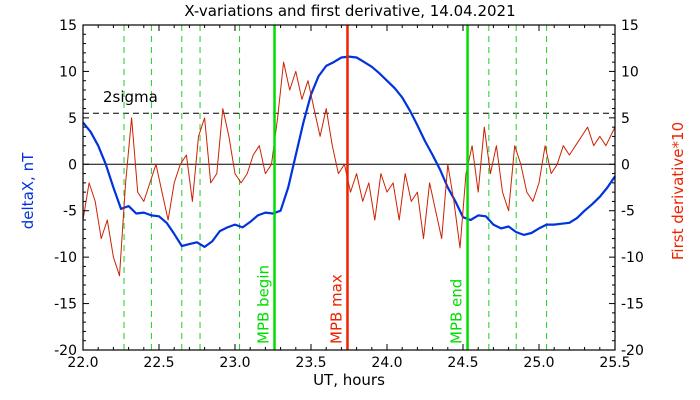 This screenshot has height=400, width=700. Describe the element at coordinates (678, 191) in the screenshot. I see `y-axis-label-right: First derivative*10` at that location.